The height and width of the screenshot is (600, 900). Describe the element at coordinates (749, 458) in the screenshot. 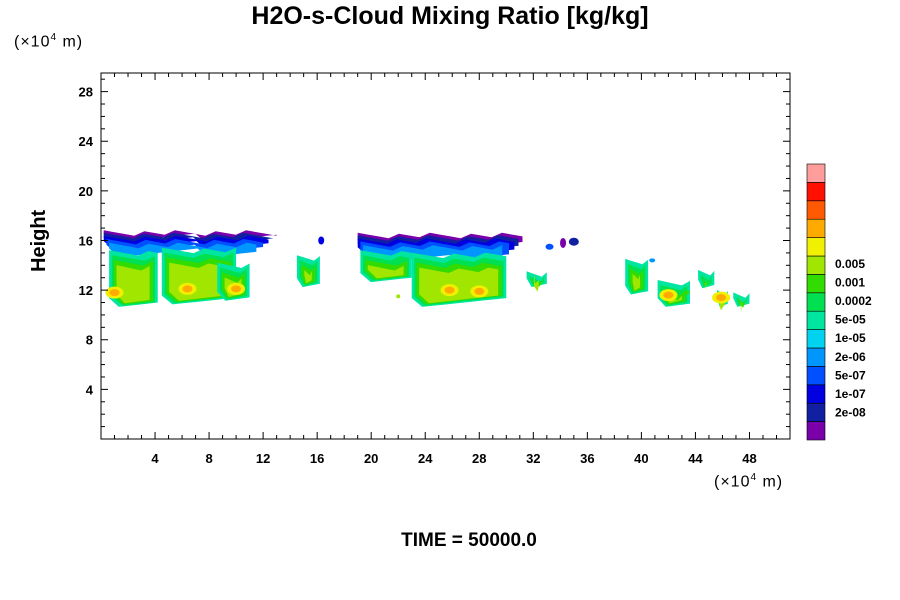

I see `x-tick-label: 48` at that location.